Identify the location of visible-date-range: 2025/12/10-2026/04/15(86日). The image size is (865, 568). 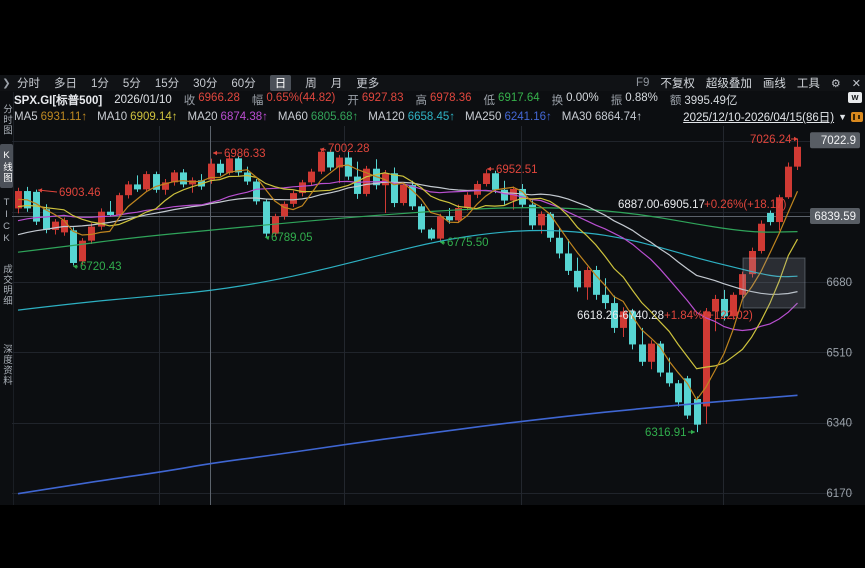
(759, 118).